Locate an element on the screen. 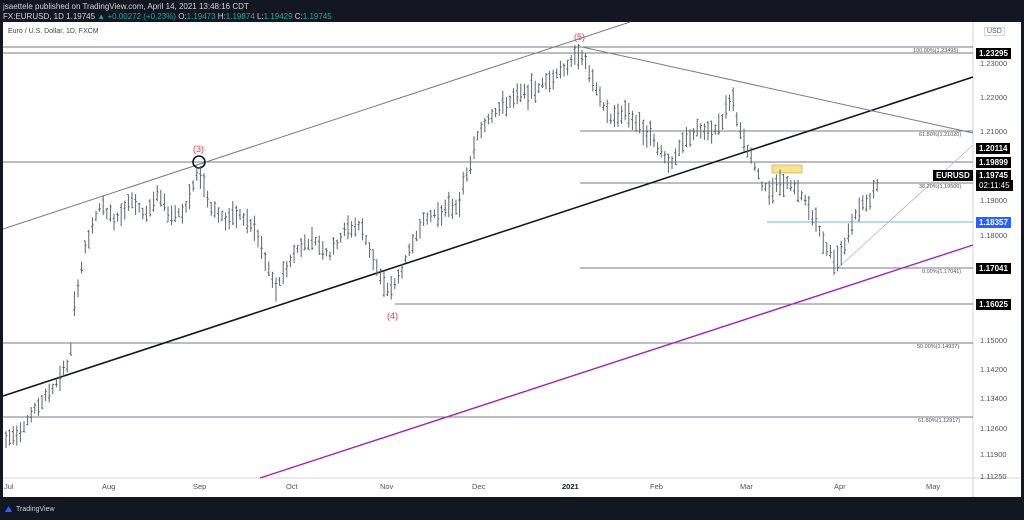 This screenshot has width=1024, height=520. open-value: 1.19473 is located at coordinates (201, 16).